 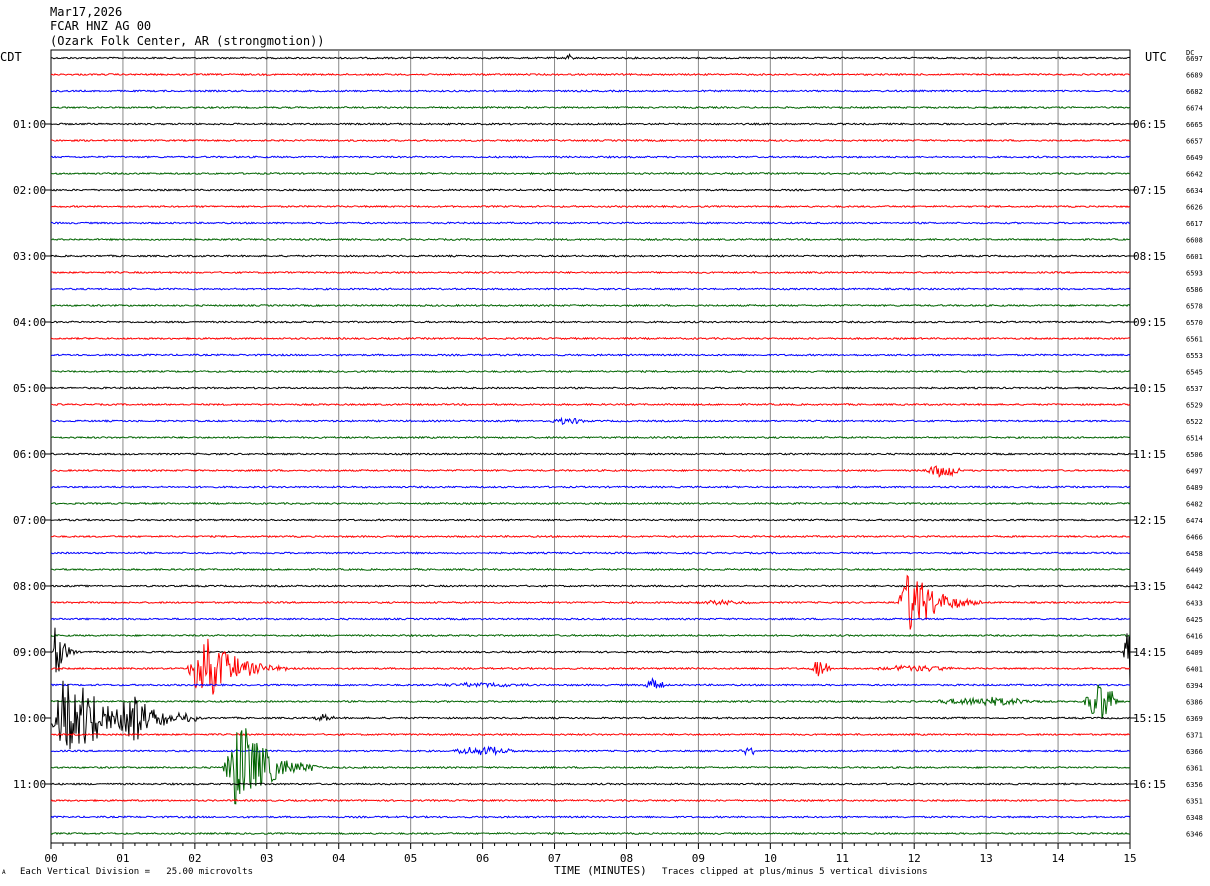 What do you see at coordinates (29, 388) in the screenshot?
I see `left-hour-label: 05:00` at bounding box center [29, 388].